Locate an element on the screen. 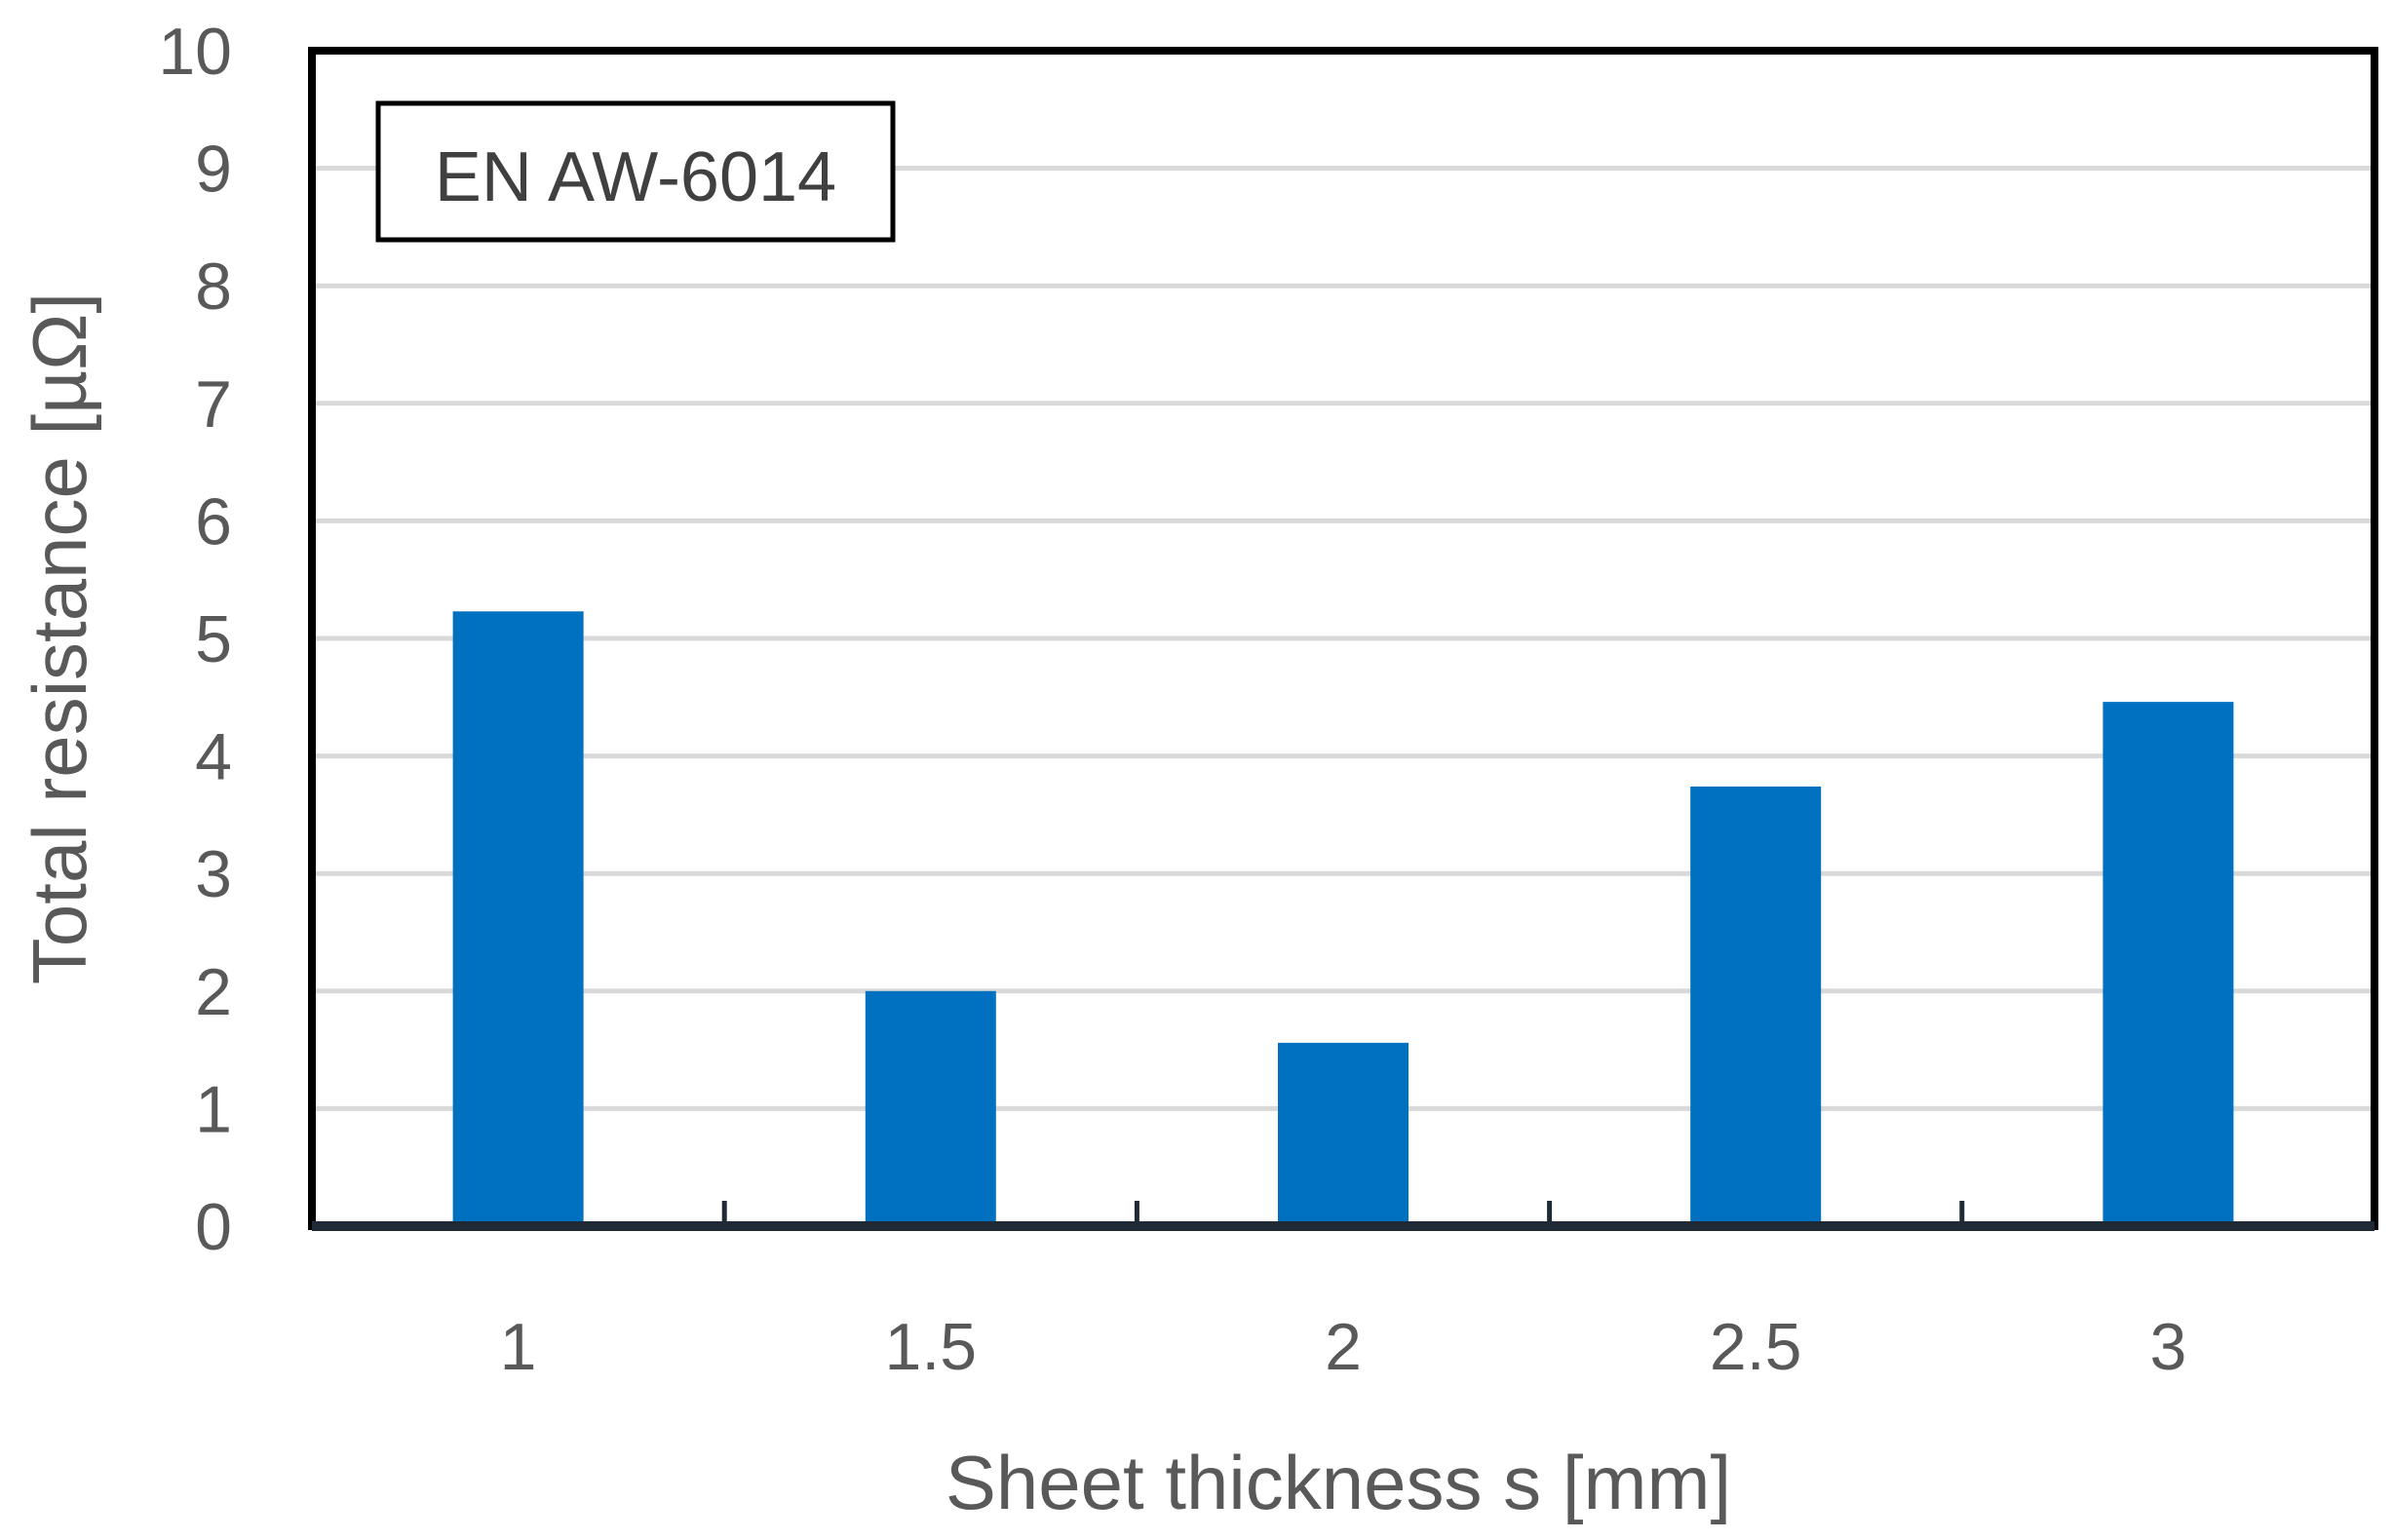 The width and height of the screenshot is (2393, 1540). x-tick-label: 2 is located at coordinates (1343, 1347).